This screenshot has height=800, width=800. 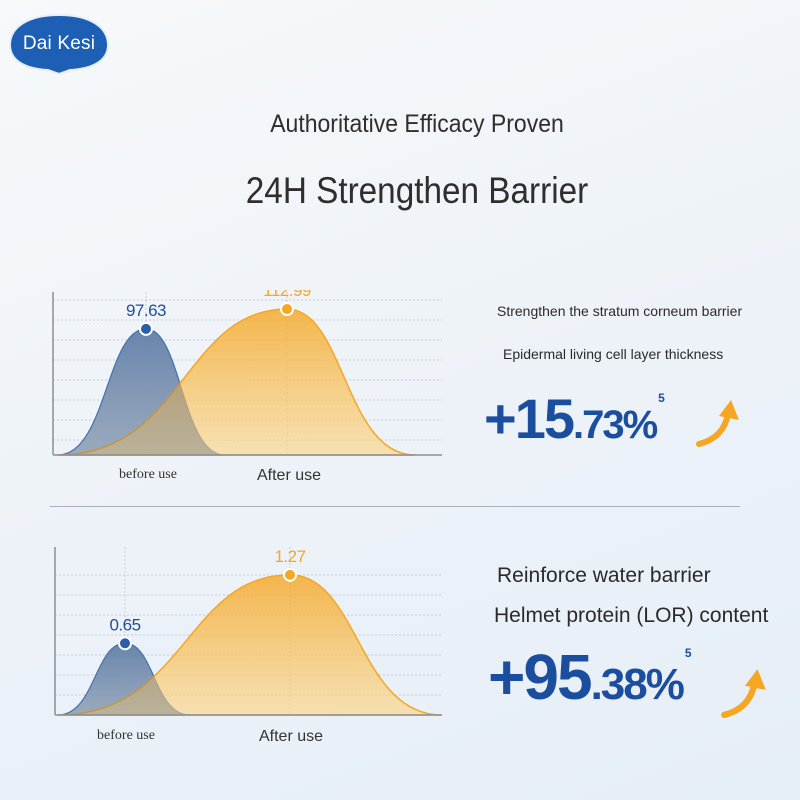 I want to click on panel2-stat: +95.38%5, so click(x=590, y=677).